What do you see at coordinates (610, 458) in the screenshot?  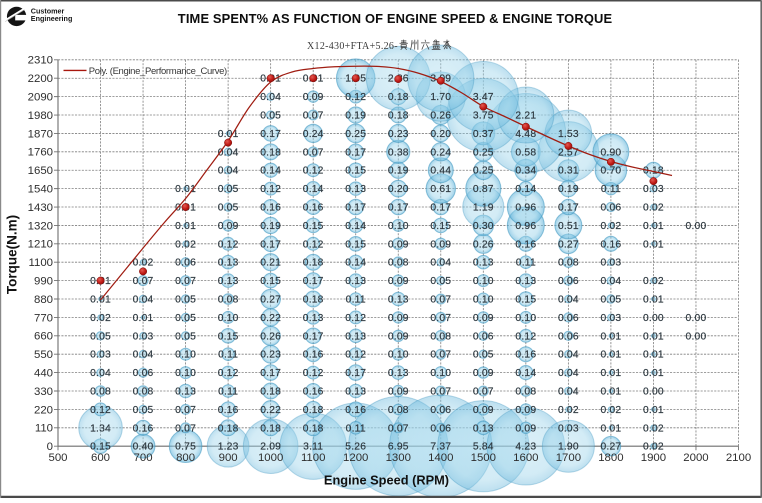 I see `svg-text: 1800` at bounding box center [610, 458].